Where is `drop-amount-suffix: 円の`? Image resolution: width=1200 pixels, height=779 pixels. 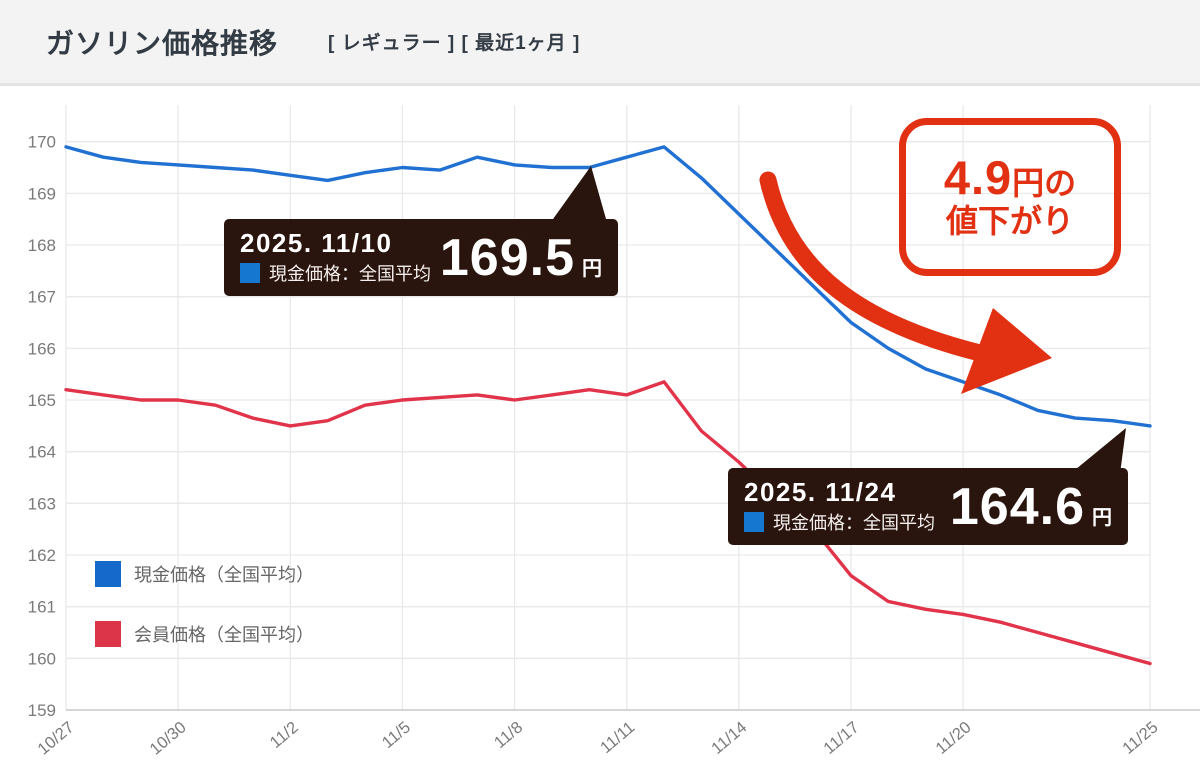 drop-amount-suffix: 円の is located at coordinates (1044, 182).